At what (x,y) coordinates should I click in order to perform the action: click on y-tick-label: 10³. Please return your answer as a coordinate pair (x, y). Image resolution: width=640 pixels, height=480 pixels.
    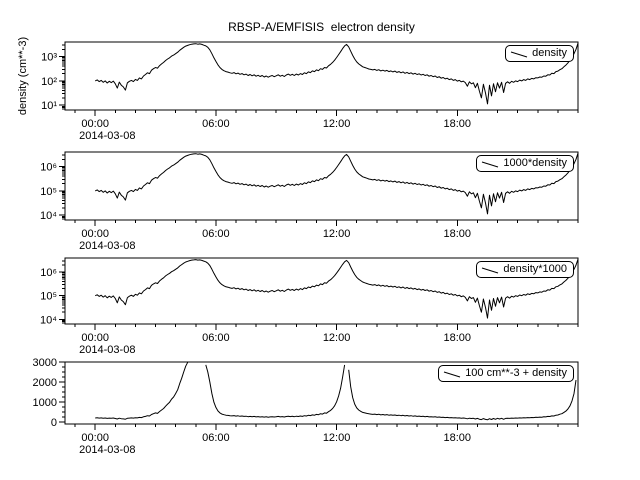
    Looking at the image, I should click on (49, 58).